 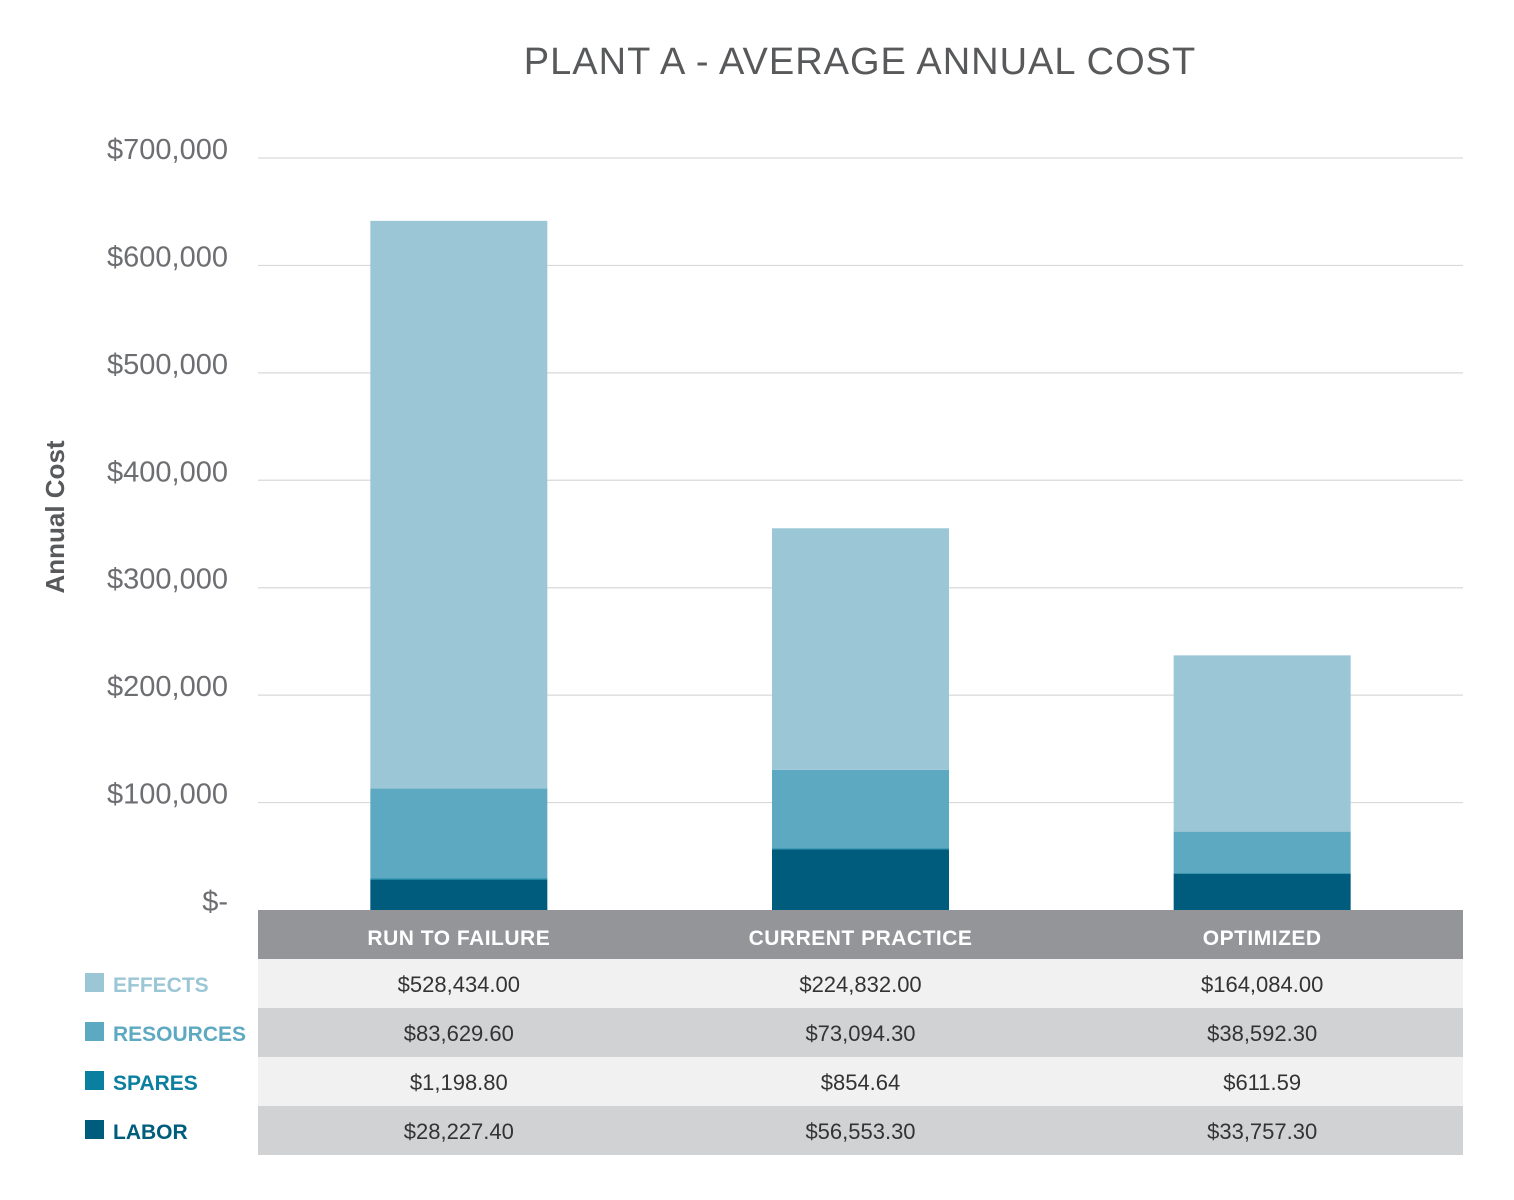 What do you see at coordinates (165, 1058) in the screenshot?
I see `legend: EFFECTS RESOURCES SPARES LABOR` at bounding box center [165, 1058].